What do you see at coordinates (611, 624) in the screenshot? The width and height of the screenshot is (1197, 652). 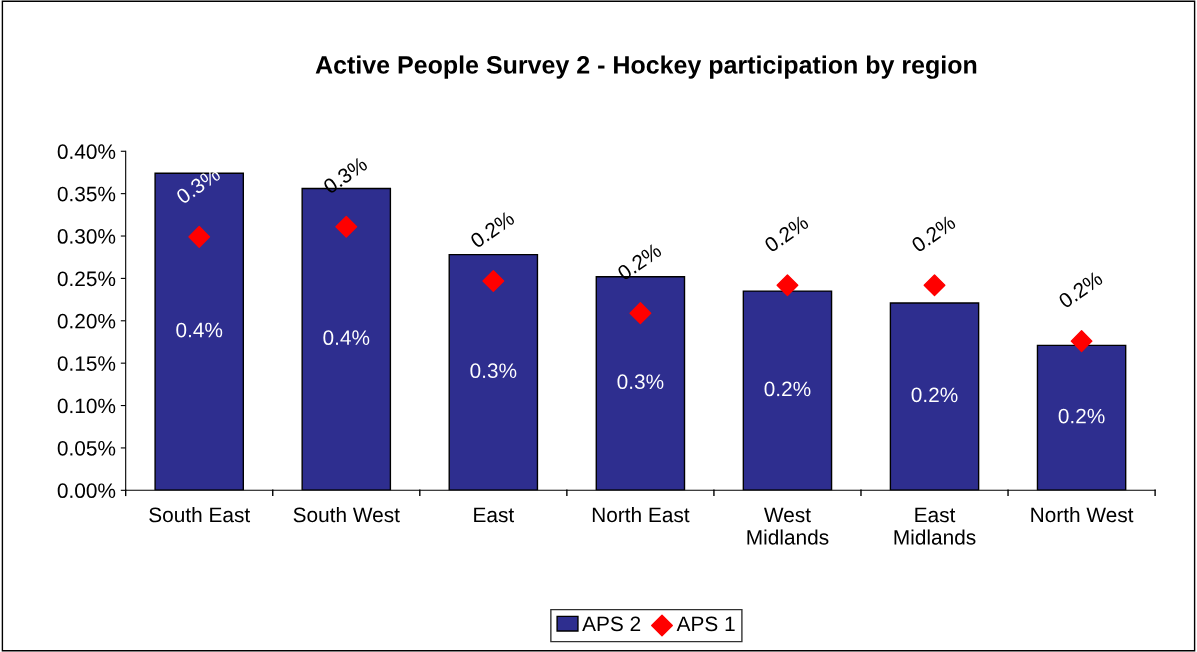 I see `legend-label: APS 2` at bounding box center [611, 624].